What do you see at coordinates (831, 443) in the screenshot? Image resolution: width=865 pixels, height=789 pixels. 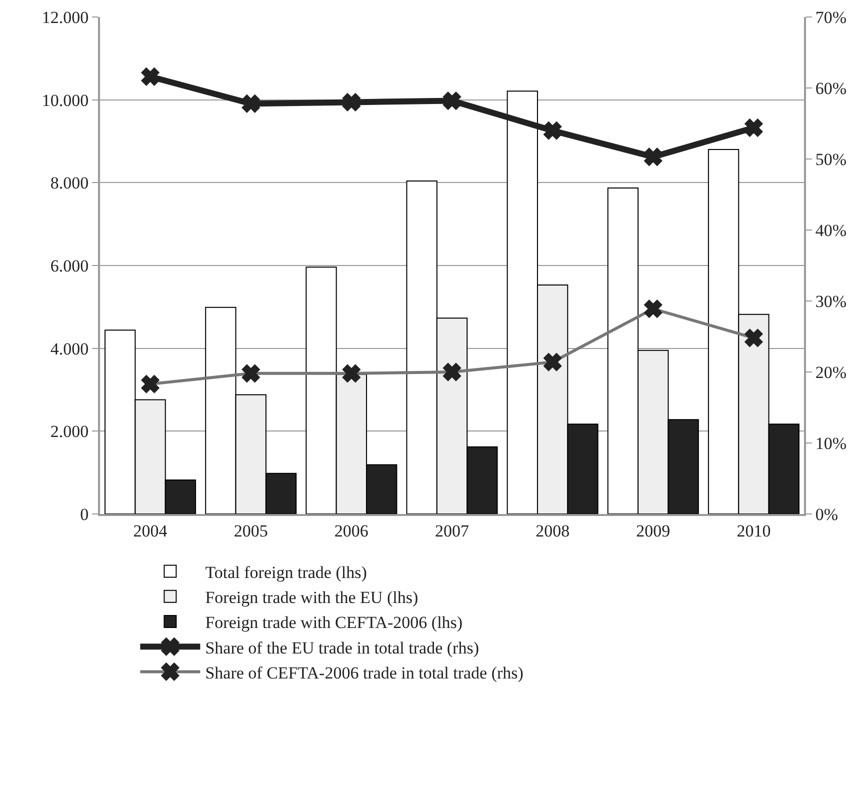 I see `y2-tick-label: 10%` at bounding box center [831, 443].